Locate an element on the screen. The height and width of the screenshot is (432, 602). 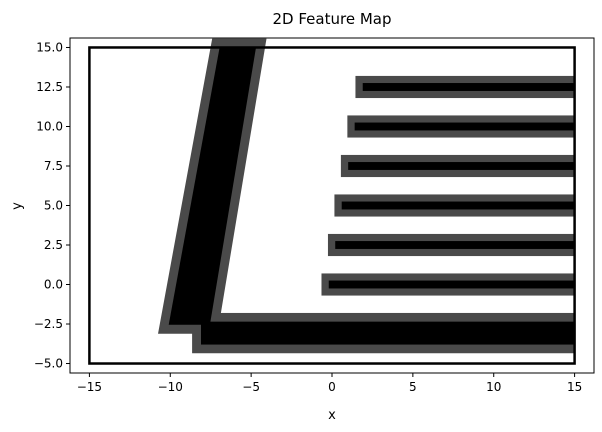
y-axis-ticks: −5.0 −2.5 0.0 2.5 5.0 7.5 10.0 12.5 15.0 is located at coordinates (52, 205).